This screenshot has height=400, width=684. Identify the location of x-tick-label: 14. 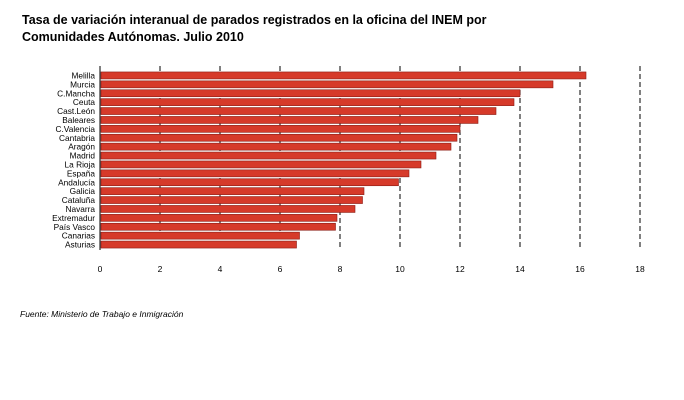
(520, 269).